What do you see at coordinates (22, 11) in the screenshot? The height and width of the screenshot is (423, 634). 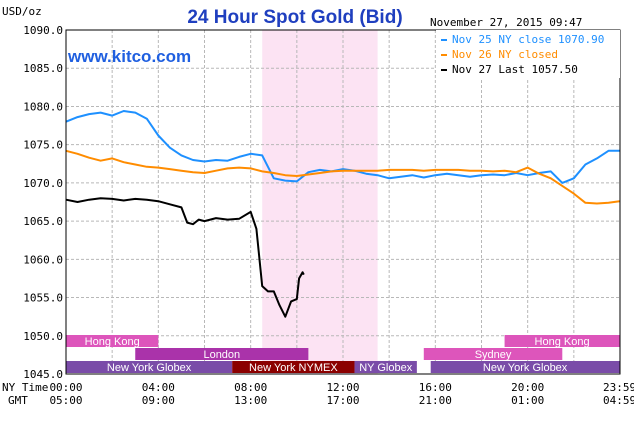 I see `y-axis-unit: USD/oz` at bounding box center [22, 11].